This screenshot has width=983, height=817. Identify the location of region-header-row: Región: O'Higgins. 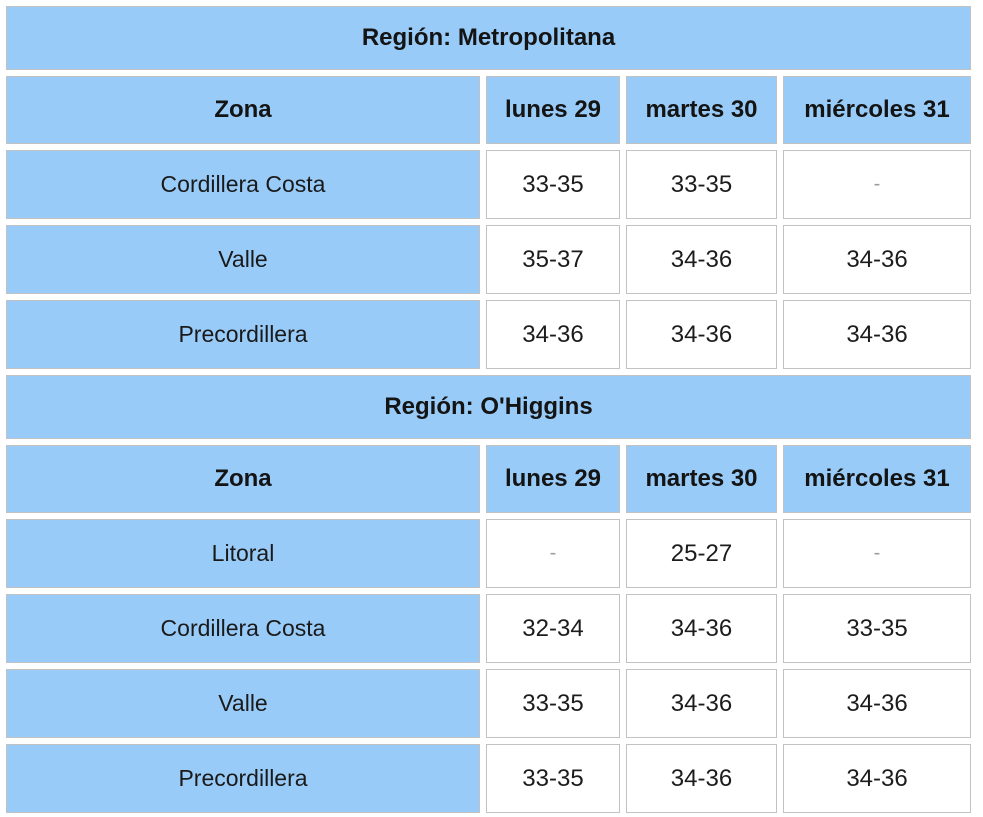
(489, 407).